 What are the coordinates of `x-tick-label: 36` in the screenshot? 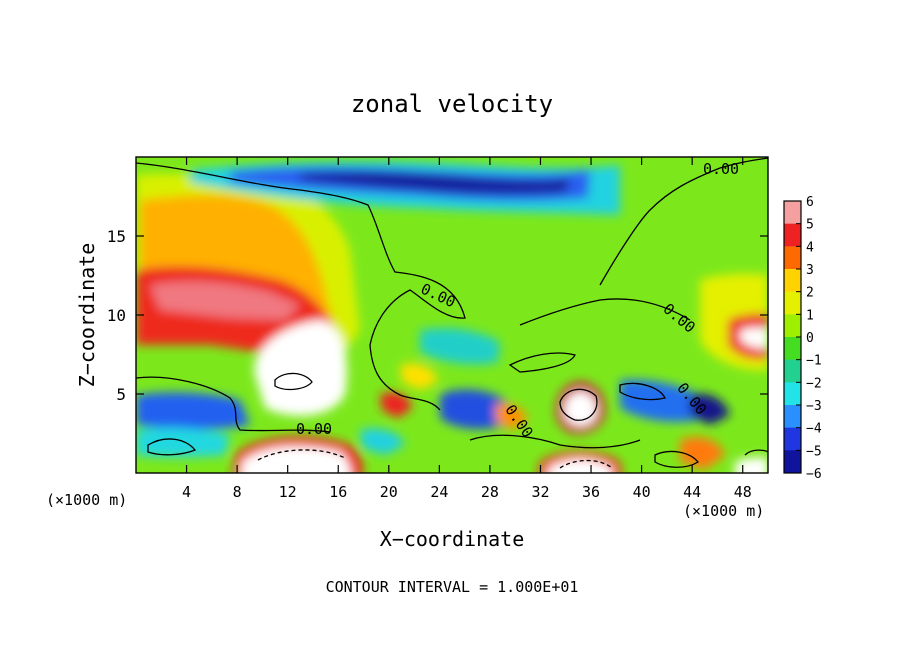 It's located at (591, 492).